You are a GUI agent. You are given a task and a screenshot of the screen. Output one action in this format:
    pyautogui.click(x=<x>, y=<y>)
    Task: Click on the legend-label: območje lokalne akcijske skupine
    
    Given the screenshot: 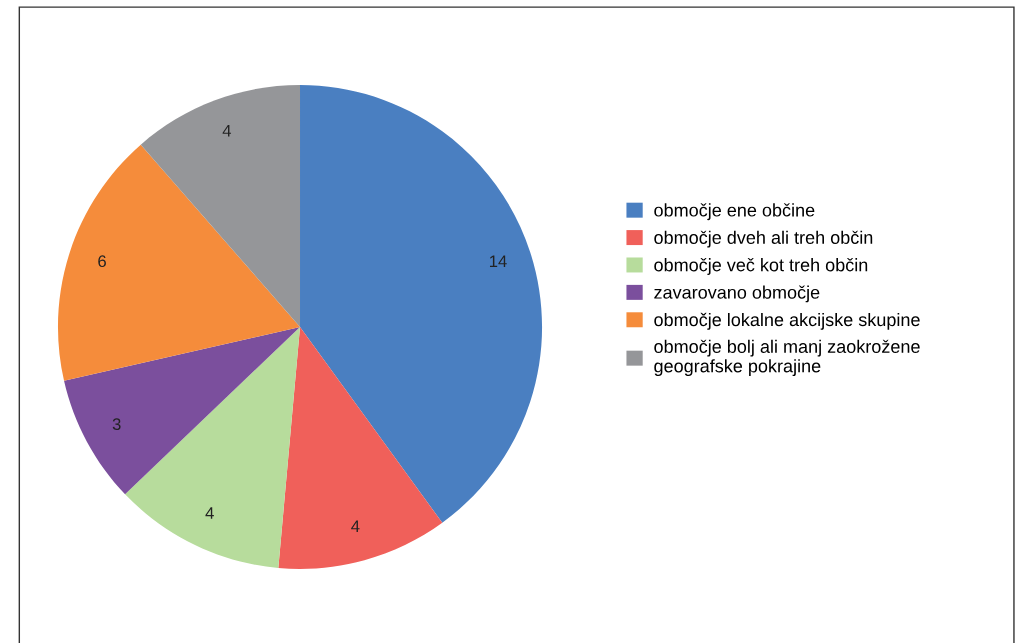 What is the action you would take?
    pyautogui.click(x=787, y=321)
    